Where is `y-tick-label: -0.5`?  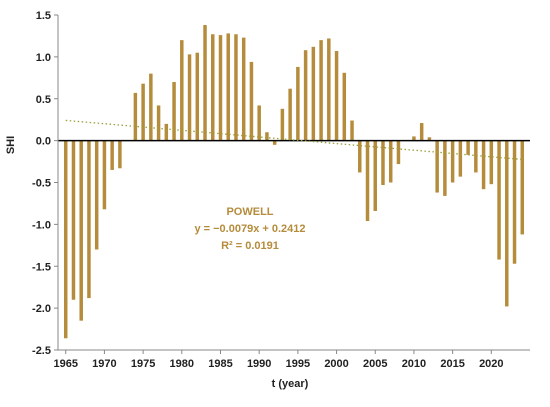
y-tick-label: -0.5 is located at coordinates (41, 184).